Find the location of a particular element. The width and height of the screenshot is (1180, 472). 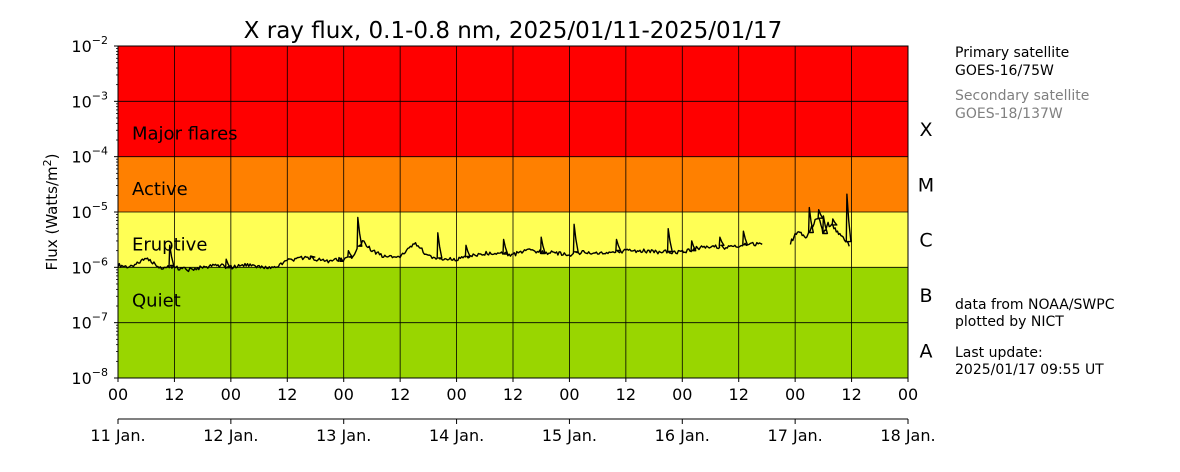

band-label-quiet: Quiet is located at coordinates (156, 300).